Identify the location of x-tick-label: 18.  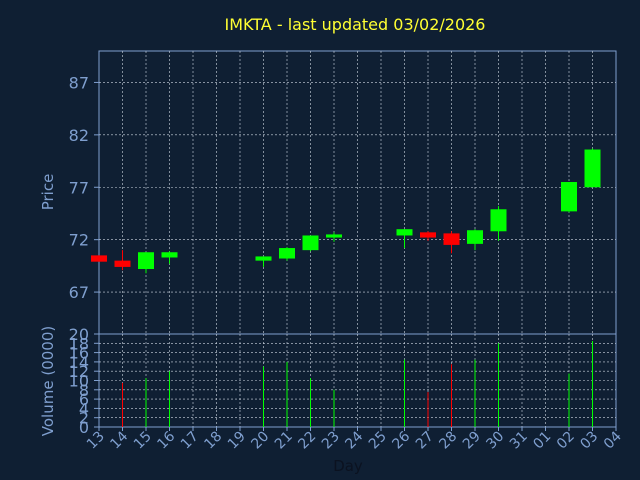
(213, 441).